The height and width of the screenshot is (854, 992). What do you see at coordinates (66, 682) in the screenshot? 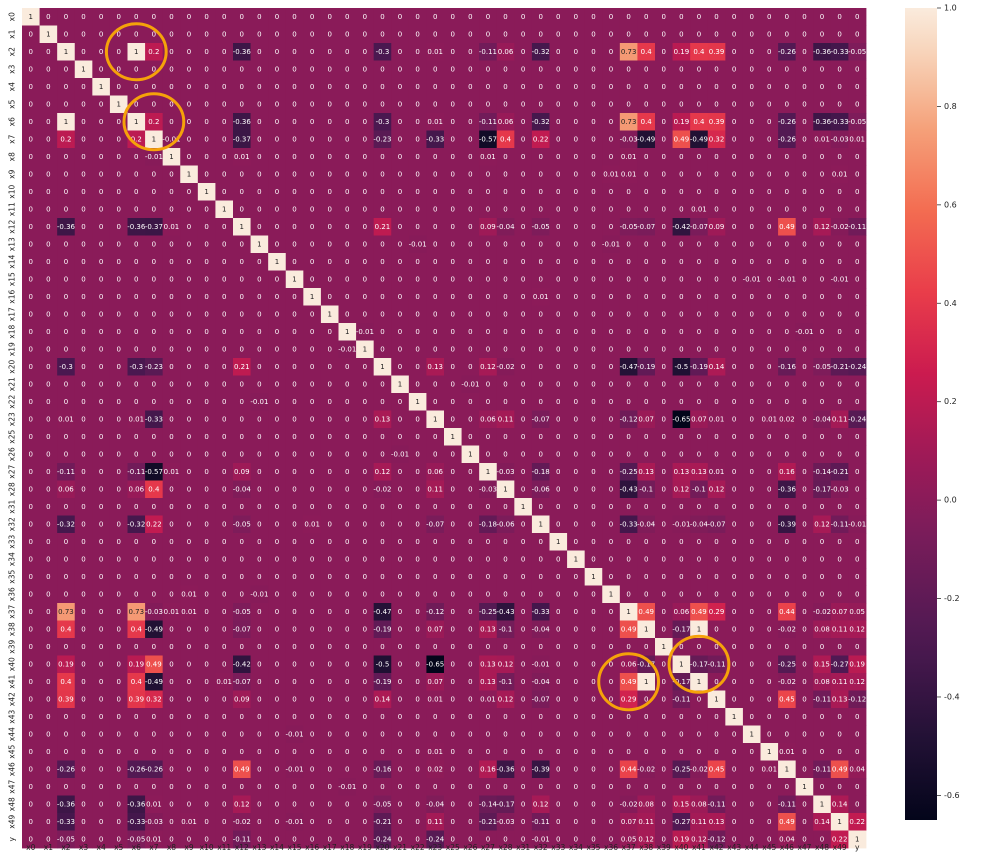
I see `cell-value-label: 0.4` at bounding box center [66, 682].